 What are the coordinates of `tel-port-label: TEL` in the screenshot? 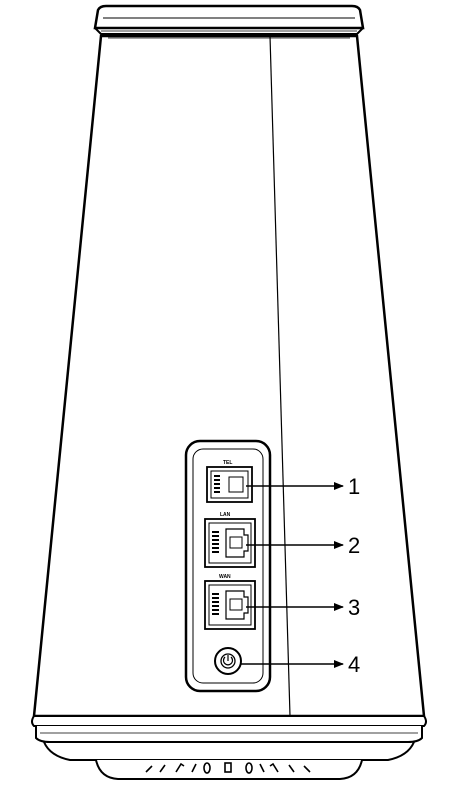 It's located at (227, 463).